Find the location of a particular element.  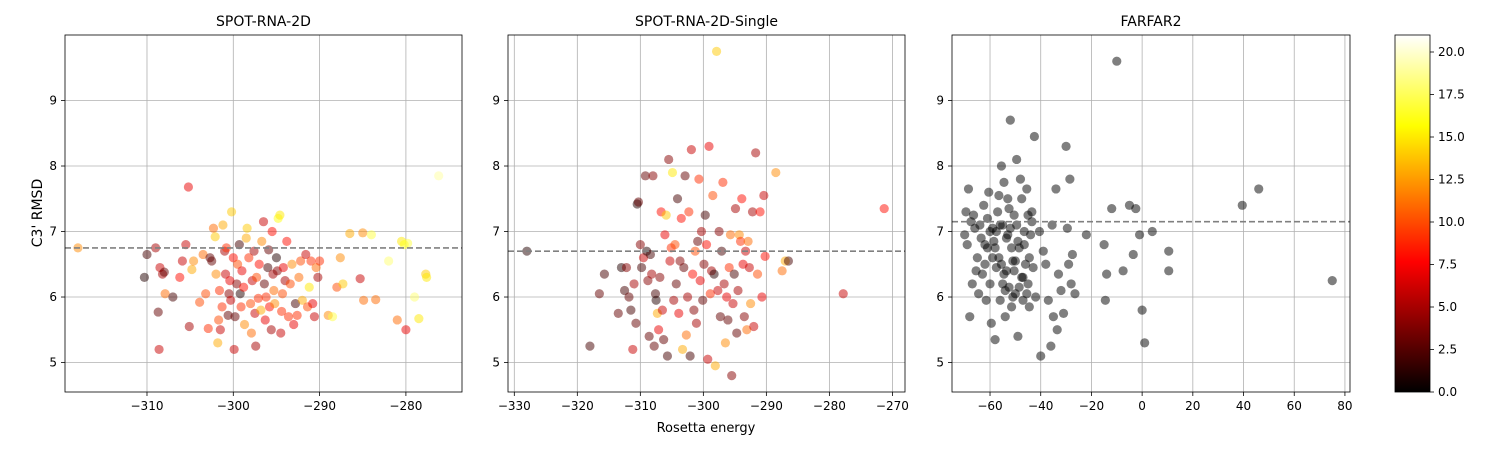

colorbar: 0.0 2.5 5.0 7.5 10.0 12.5 15.0 17.5 20.0 is located at coordinates (1429, 216).